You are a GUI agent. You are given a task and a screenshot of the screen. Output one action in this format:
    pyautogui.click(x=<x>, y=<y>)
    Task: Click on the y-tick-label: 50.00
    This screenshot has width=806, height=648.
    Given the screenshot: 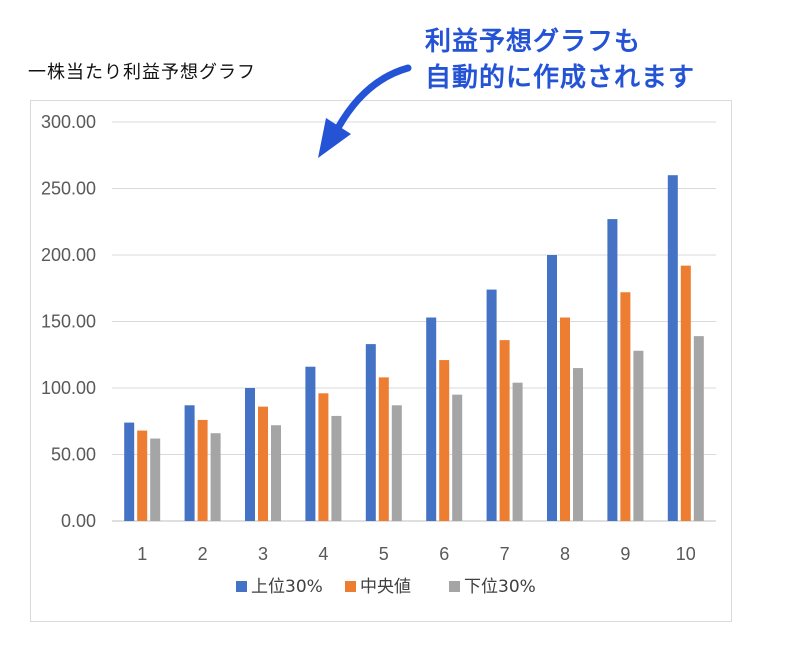 What is the action you would take?
    pyautogui.click(x=73, y=455)
    